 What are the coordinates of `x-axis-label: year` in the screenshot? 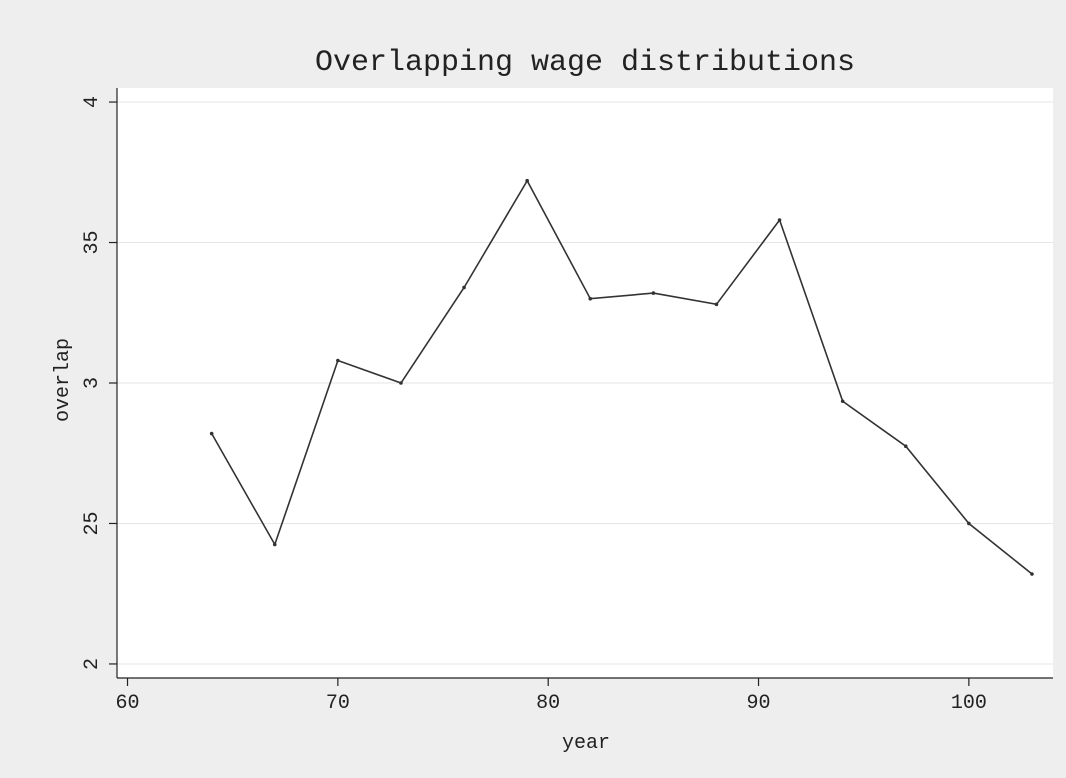 It's located at (586, 743).